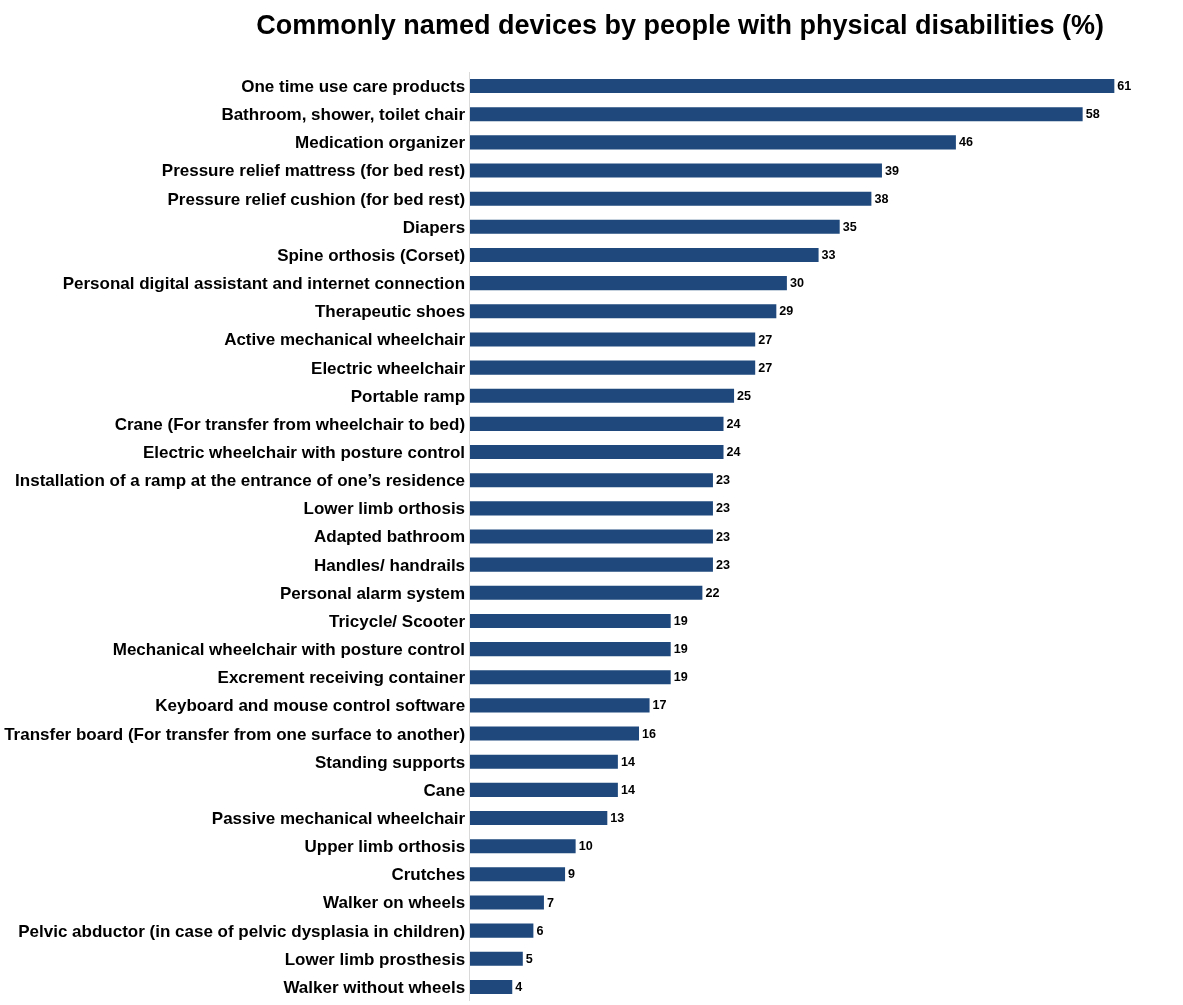  Describe the element at coordinates (380, 143) in the screenshot. I see `y-tick-label: Medication organizer` at that location.